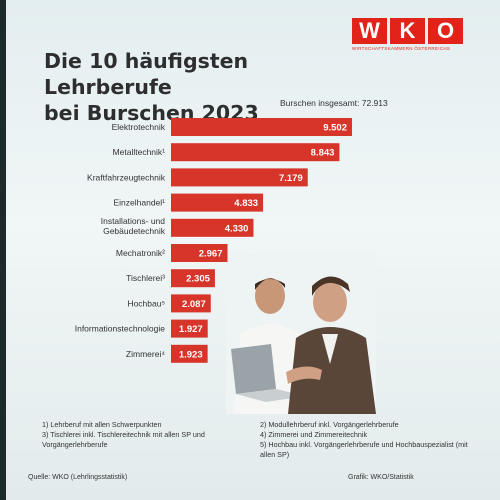  What do you see at coordinates (102, 424) in the screenshot?
I see `footnote-1: 1) Lehrberuf mit allen Schwerpunkten` at bounding box center [102, 424].